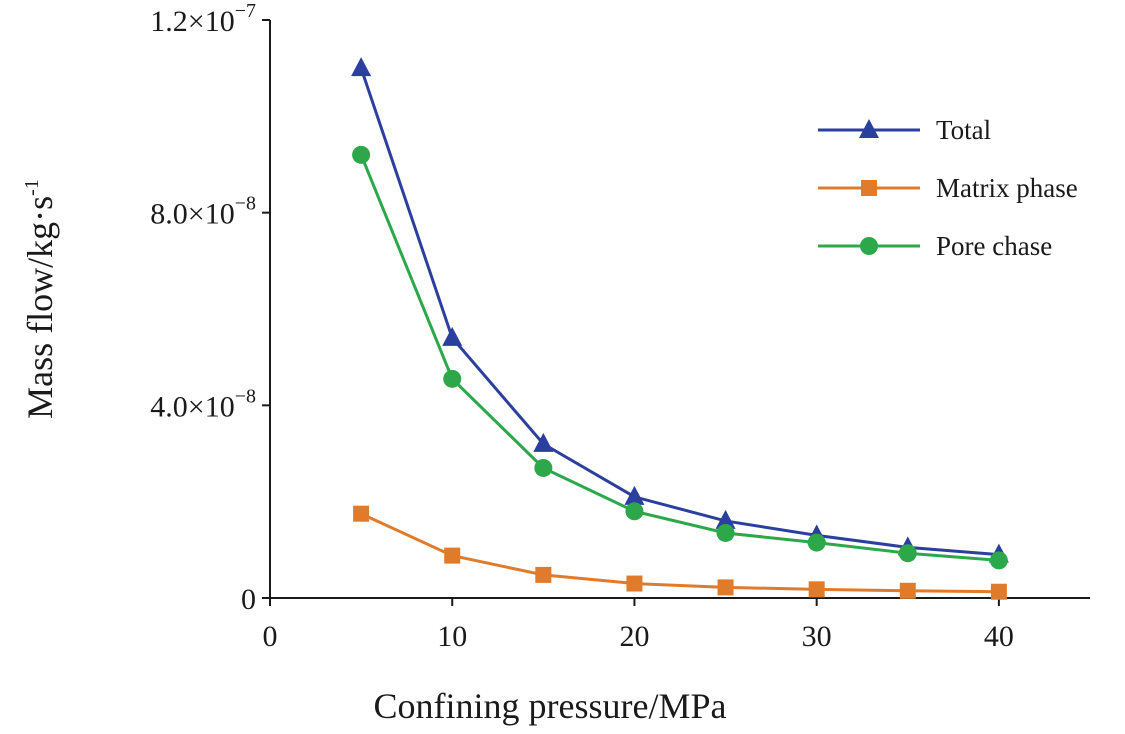  Describe the element at coordinates (935, 246) in the screenshot. I see `legend-item: Pore chase` at that location.